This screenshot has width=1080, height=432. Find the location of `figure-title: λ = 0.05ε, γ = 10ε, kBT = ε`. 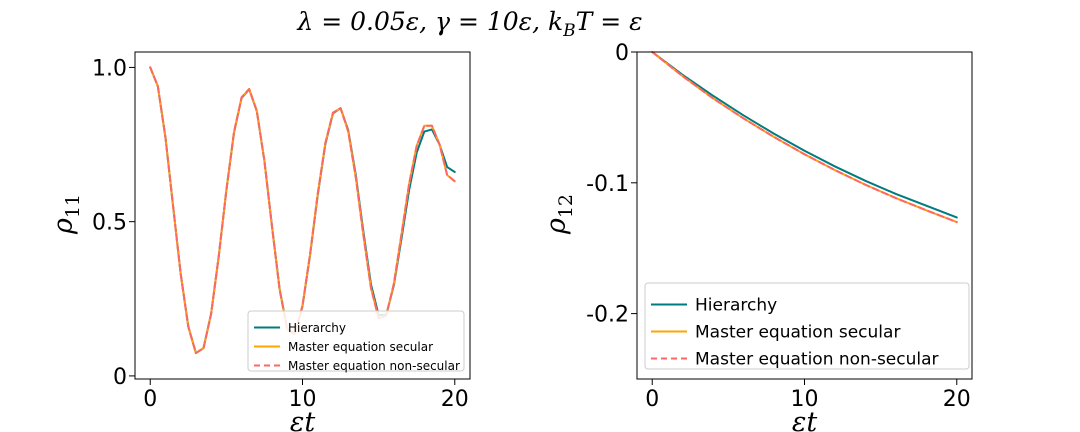

figure-title: λ = 0.05ε, γ = 10ε, kBT = ε is located at coordinates (469, 24).